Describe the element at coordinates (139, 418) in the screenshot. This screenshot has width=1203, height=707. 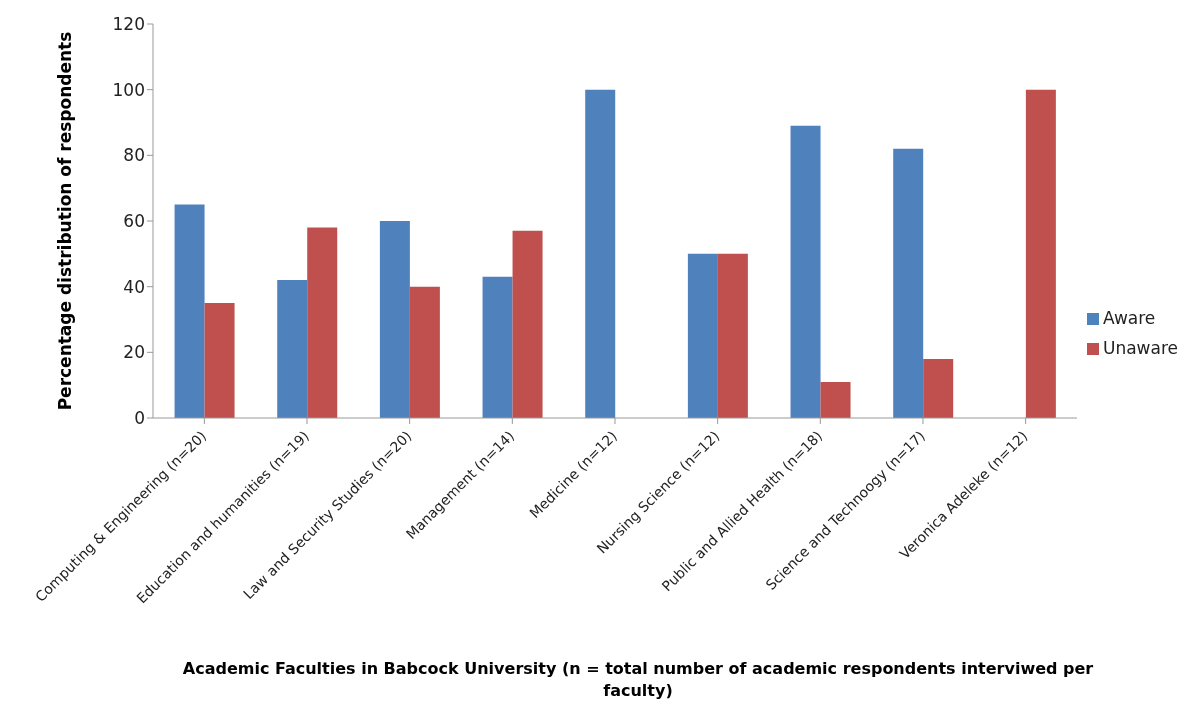
I see `y-tick-label: 0` at that location.